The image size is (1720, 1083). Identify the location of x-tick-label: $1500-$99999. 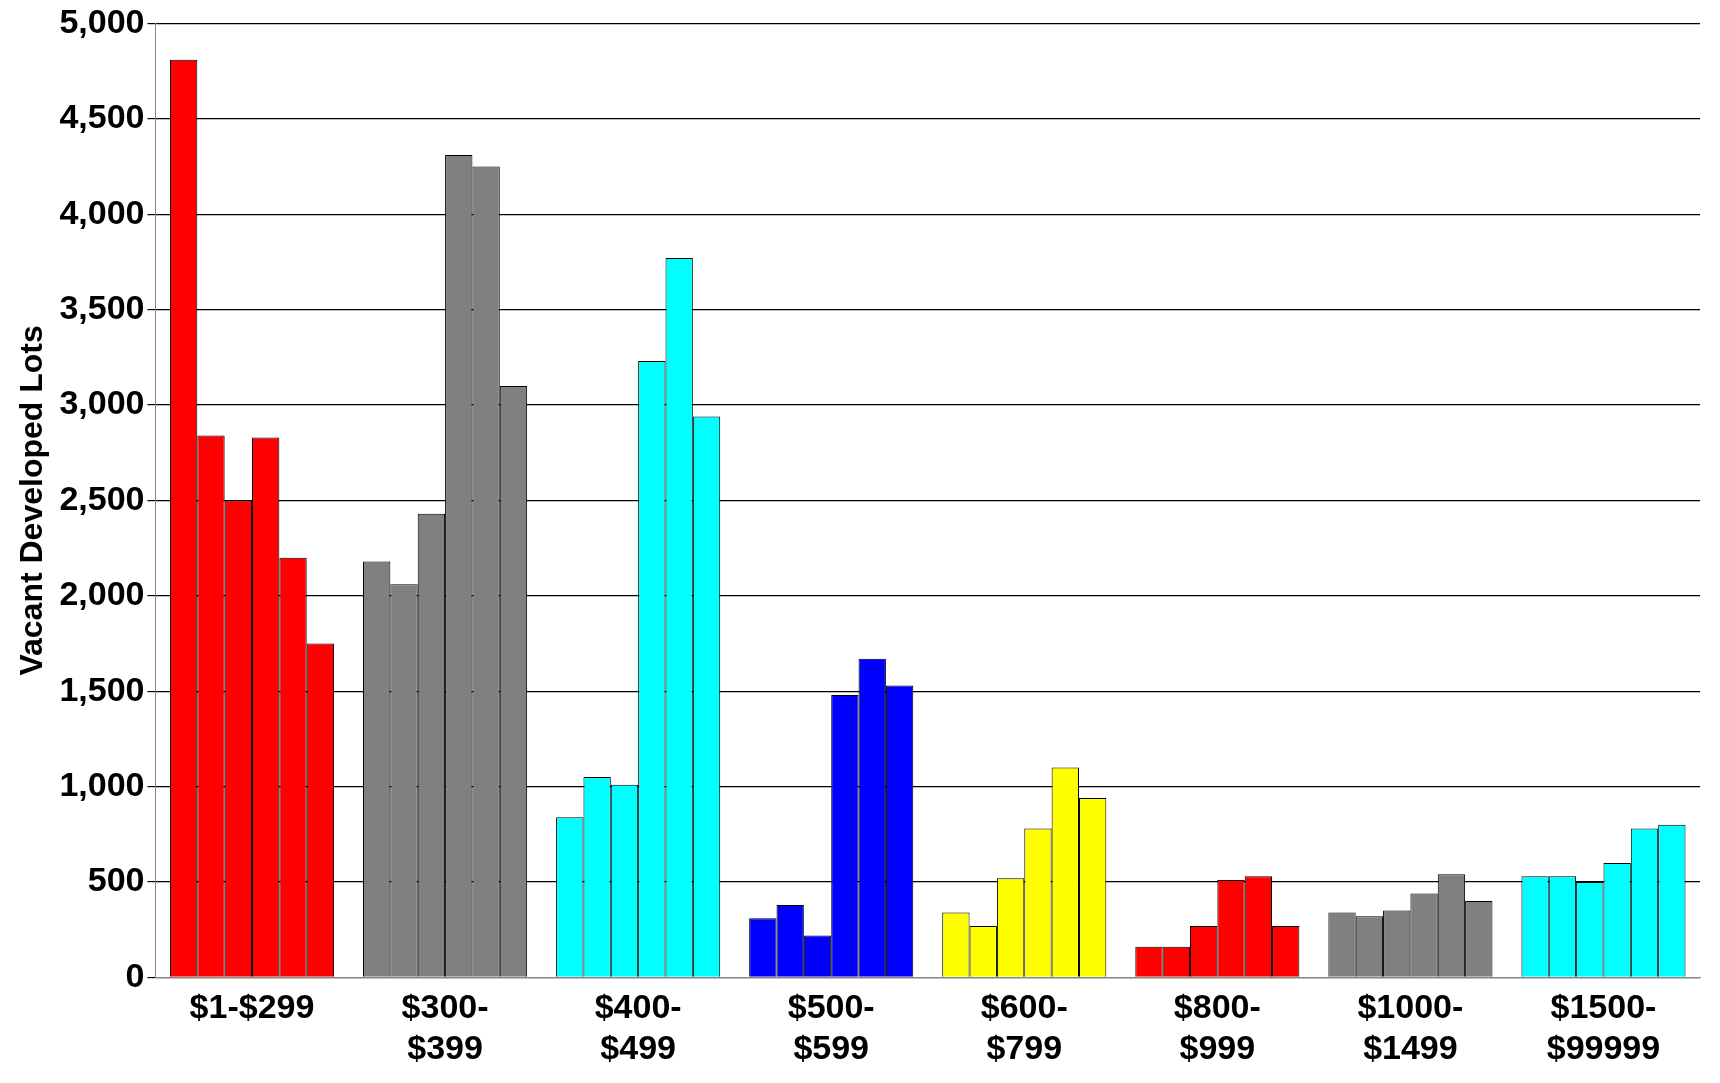
(1603, 1026).